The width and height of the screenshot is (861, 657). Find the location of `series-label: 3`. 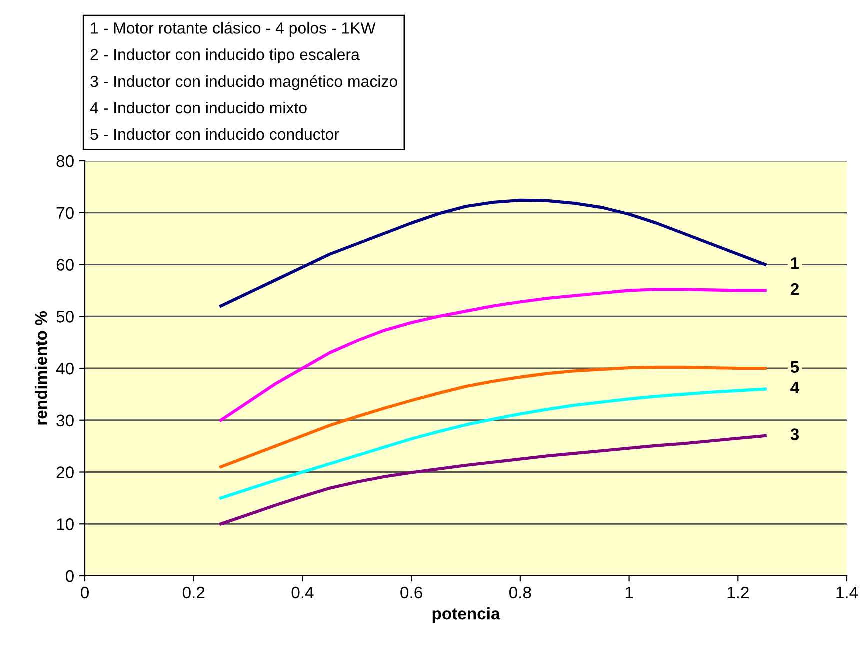

series-label: 3 is located at coordinates (795, 434).